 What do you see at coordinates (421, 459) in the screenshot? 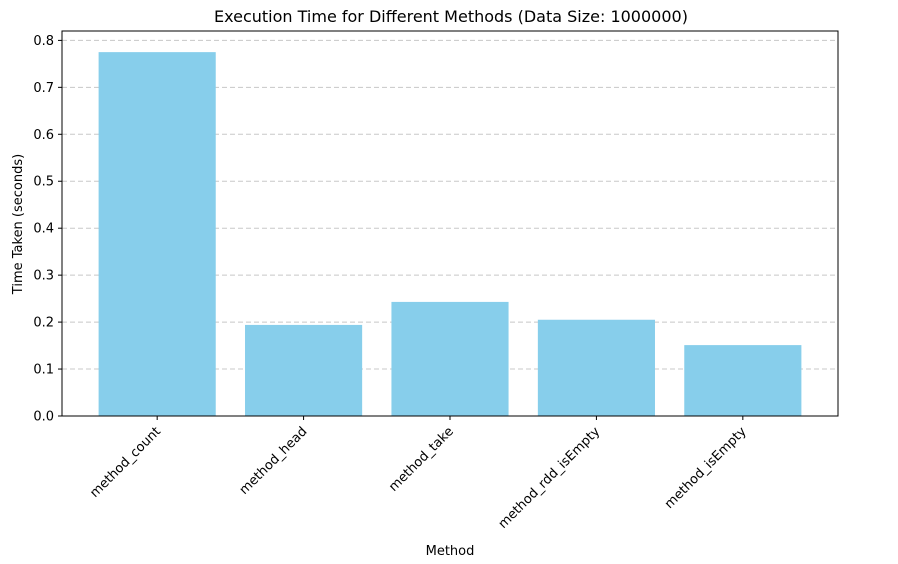
I see `x-tick-label: method_take` at bounding box center [421, 459].